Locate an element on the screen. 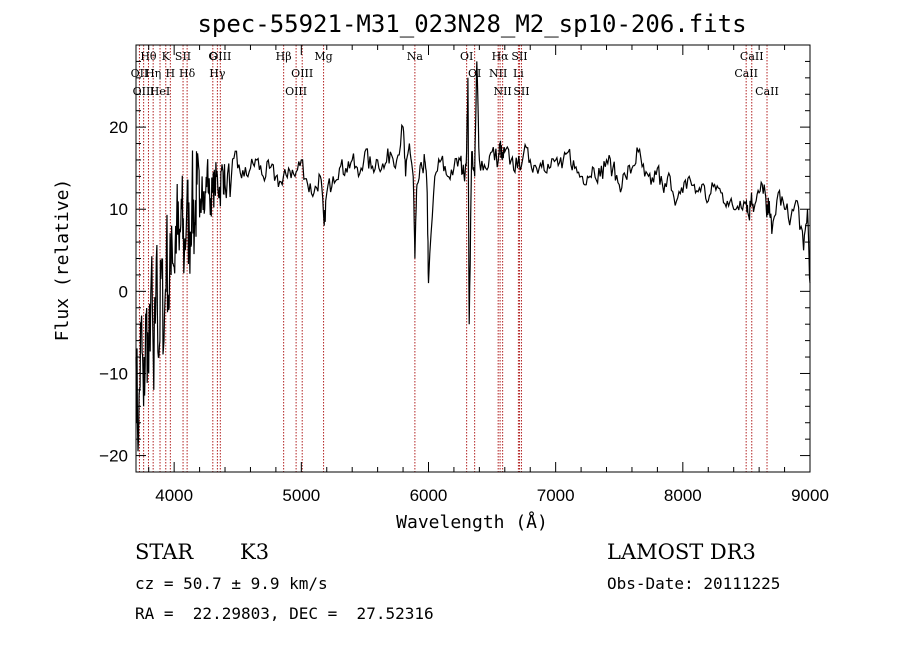  emission-line-label: Hγ is located at coordinates (217, 73).